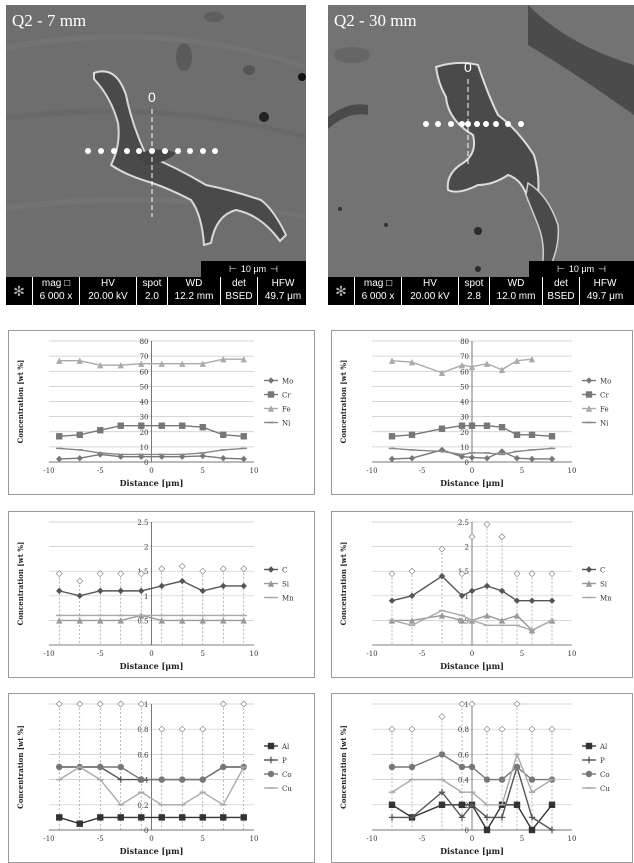 This screenshot has height=863, width=634. I want to click on legend-label: Fe, so click(286, 410).